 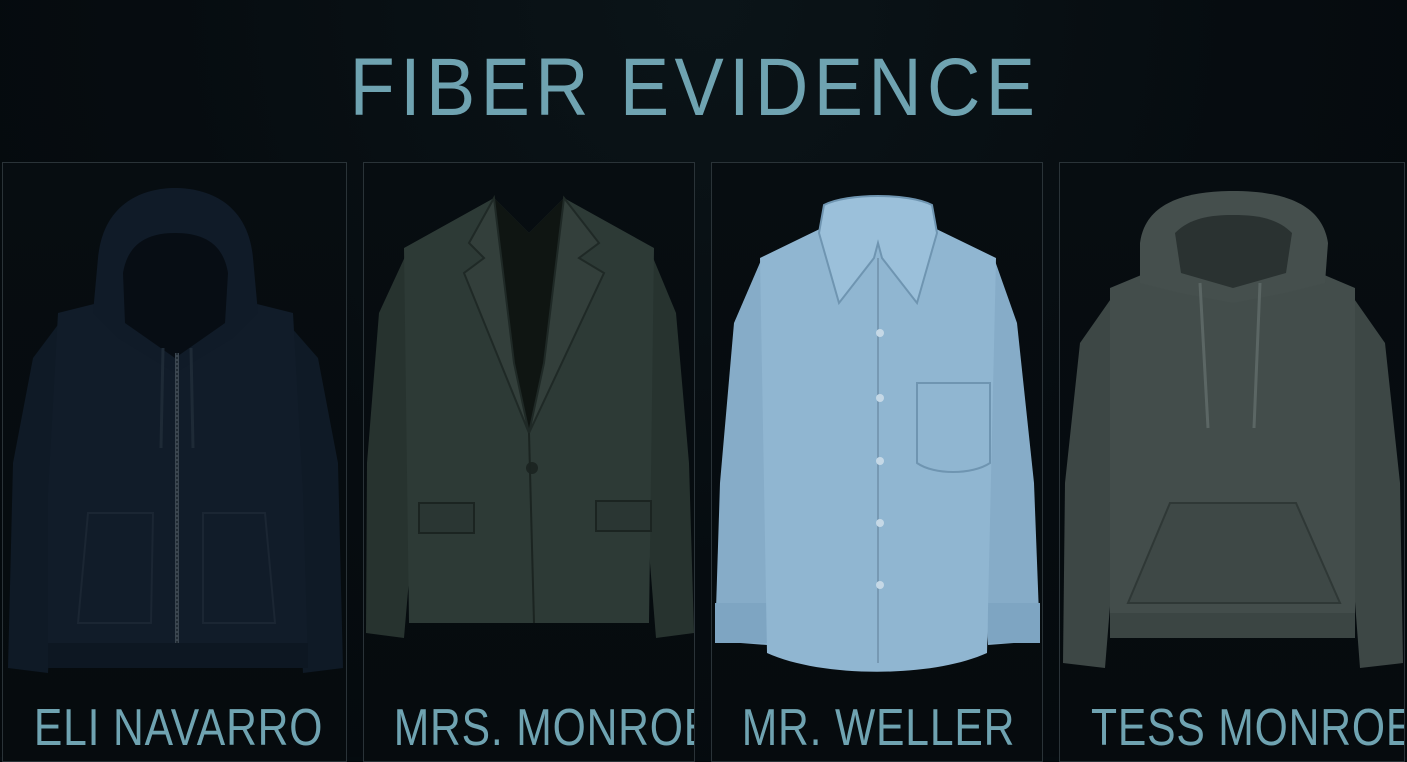 I want to click on suspect-name: MR. WELLER, so click(x=878, y=728).